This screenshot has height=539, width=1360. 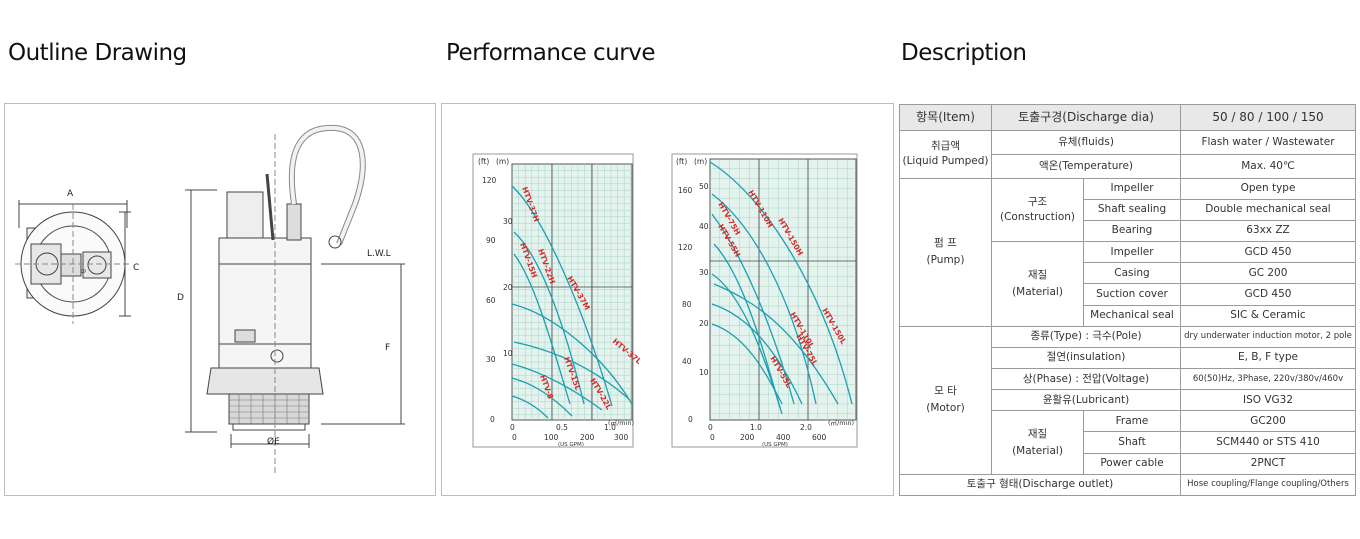 What do you see at coordinates (295, 299) in the screenshot?
I see `pump-side-view` at bounding box center [295, 299].